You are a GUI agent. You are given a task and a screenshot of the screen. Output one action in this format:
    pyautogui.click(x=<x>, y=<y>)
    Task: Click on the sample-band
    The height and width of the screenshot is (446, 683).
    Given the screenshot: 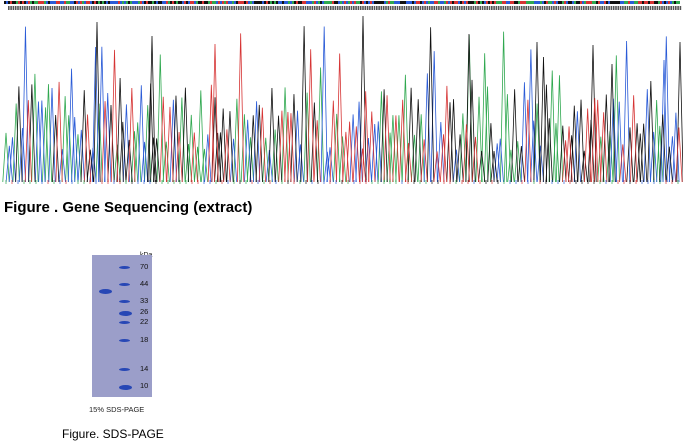 What is the action you would take?
    pyautogui.click(x=105, y=291)
    